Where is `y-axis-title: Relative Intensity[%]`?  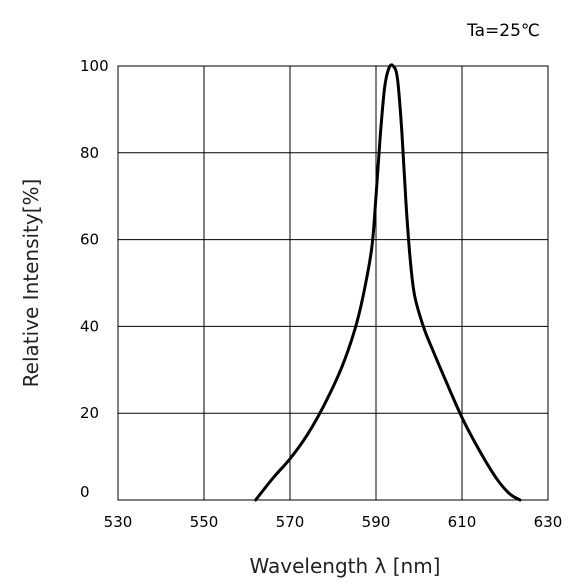 y-axis-title: Relative Intensity[%] is located at coordinates (31, 283).